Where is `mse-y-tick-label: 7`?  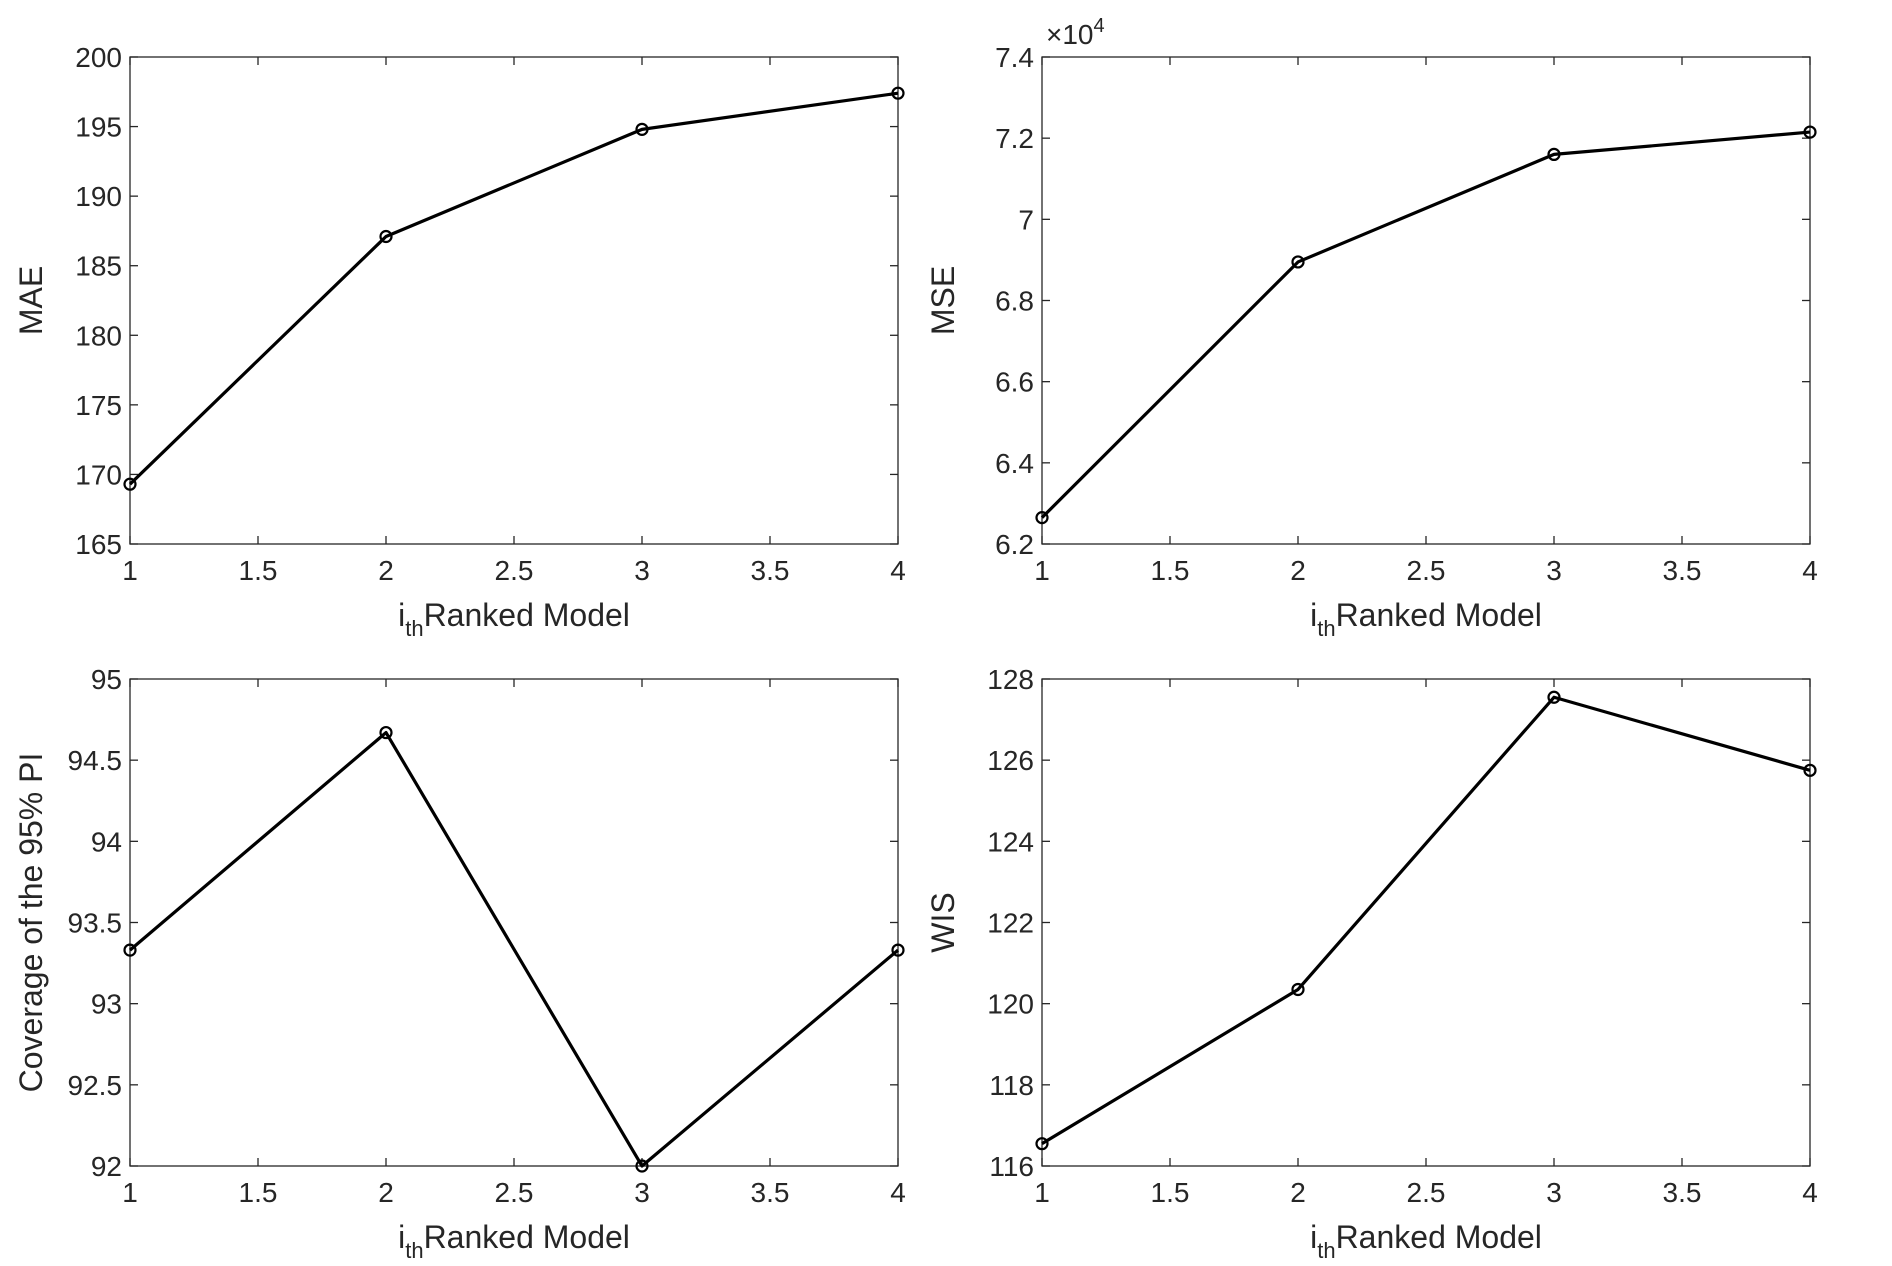
mse-y-tick-label: 7 is located at coordinates (1026, 219).